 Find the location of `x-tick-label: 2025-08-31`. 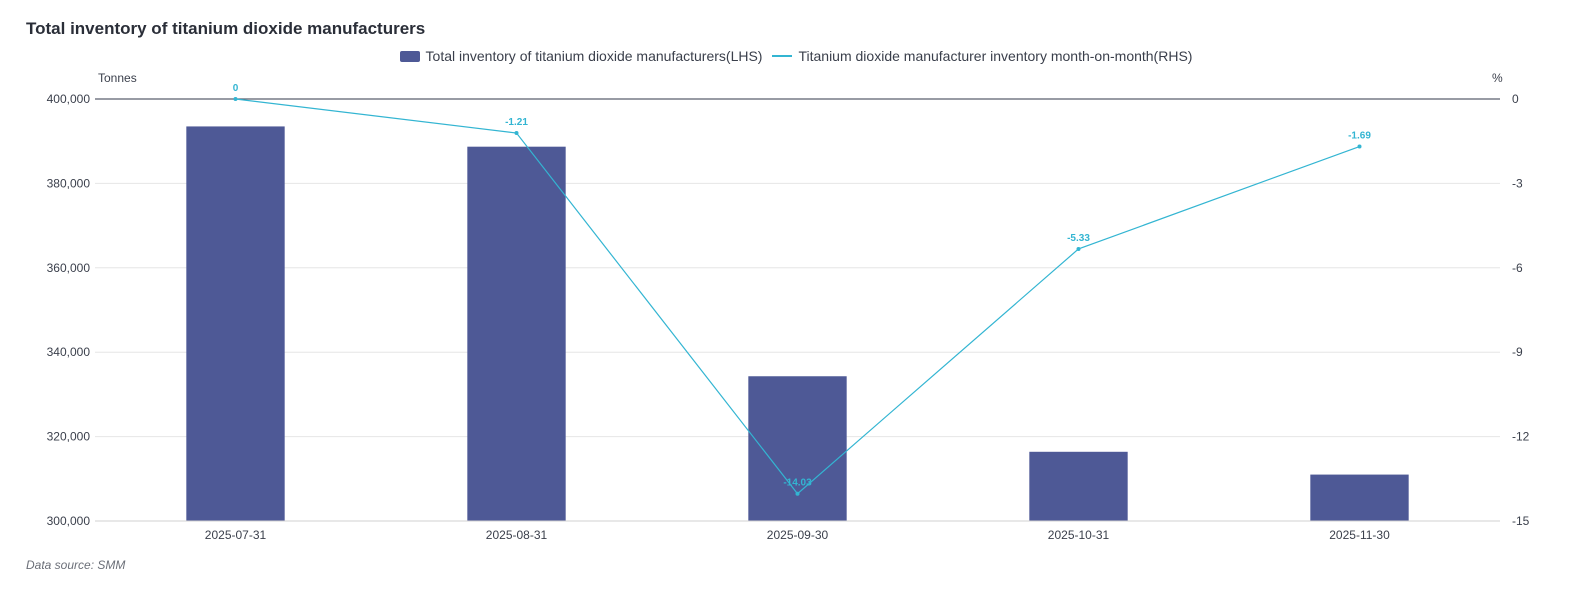

x-tick-label: 2025-08-31 is located at coordinates (517, 535).